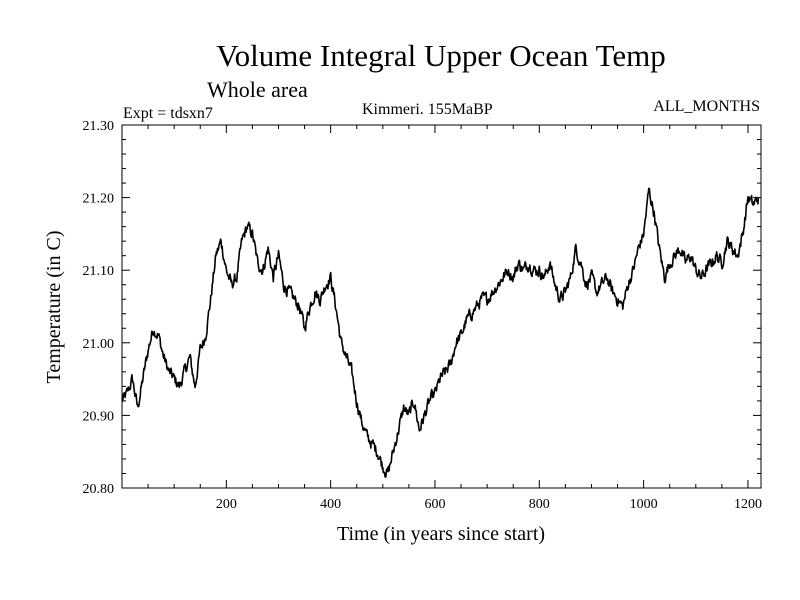 Image resolution: width=800 pixels, height=600 pixels. I want to click on y-tick-label: 21.00, so click(99, 344).